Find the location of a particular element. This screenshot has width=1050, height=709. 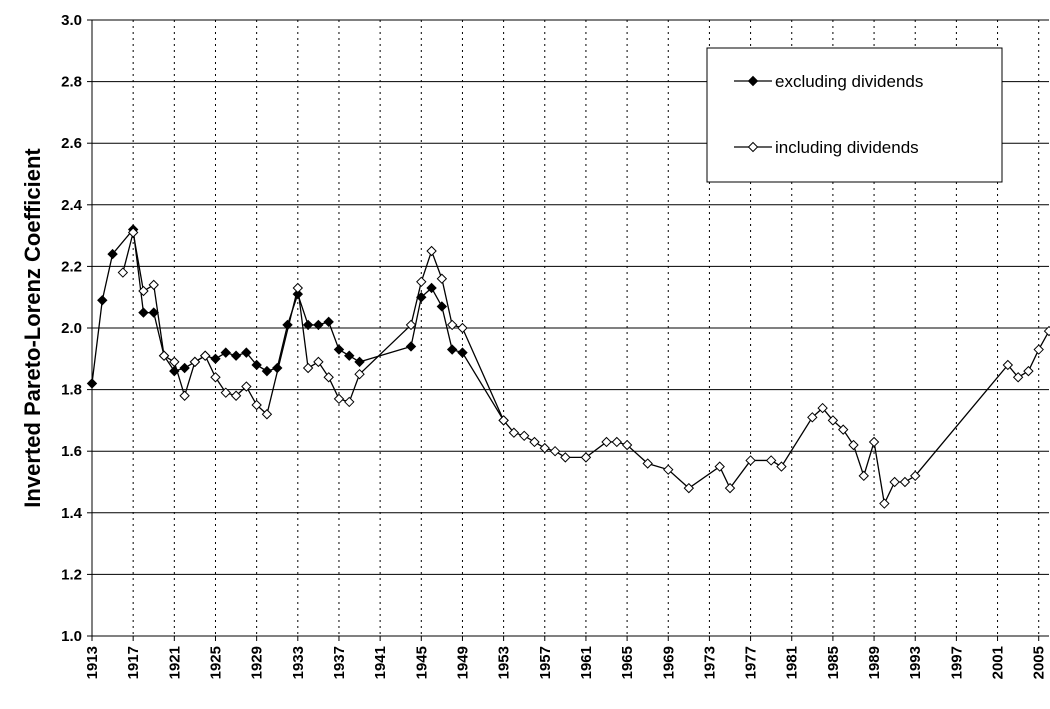

legend-marker is located at coordinates (753, 147).